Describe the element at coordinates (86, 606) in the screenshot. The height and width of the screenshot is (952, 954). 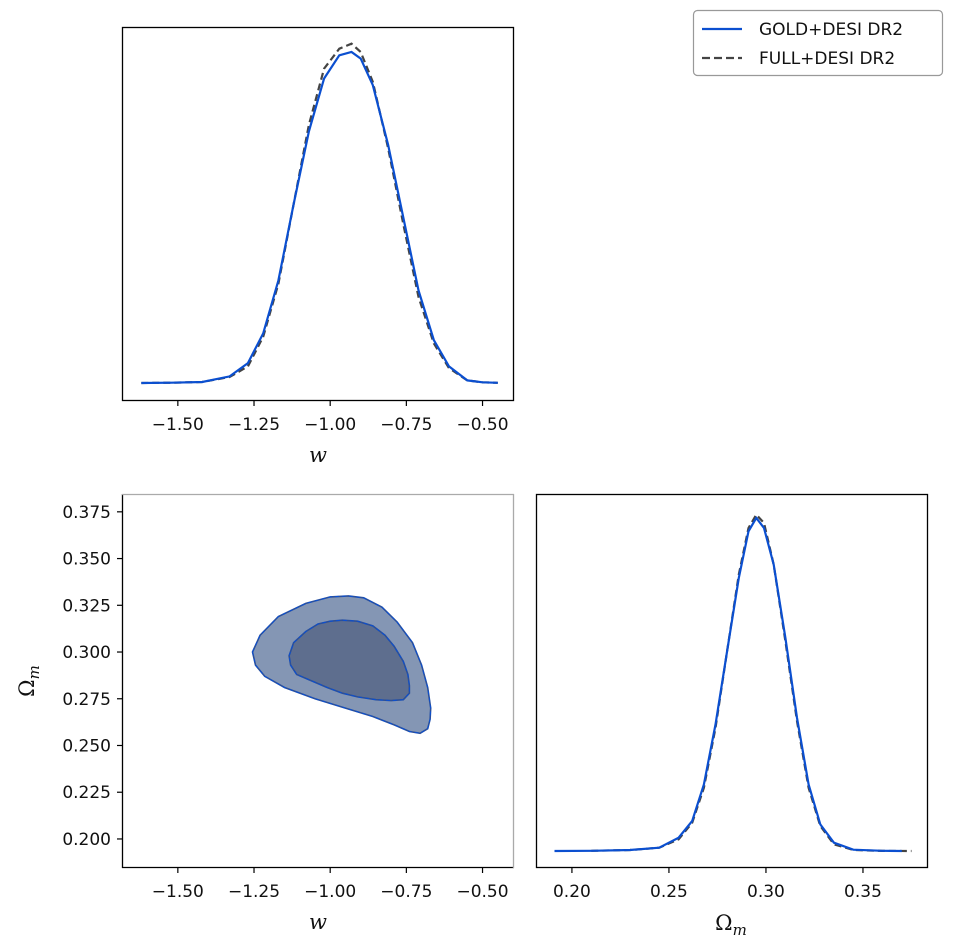
I see `y-tick-label: 0.325` at that location.